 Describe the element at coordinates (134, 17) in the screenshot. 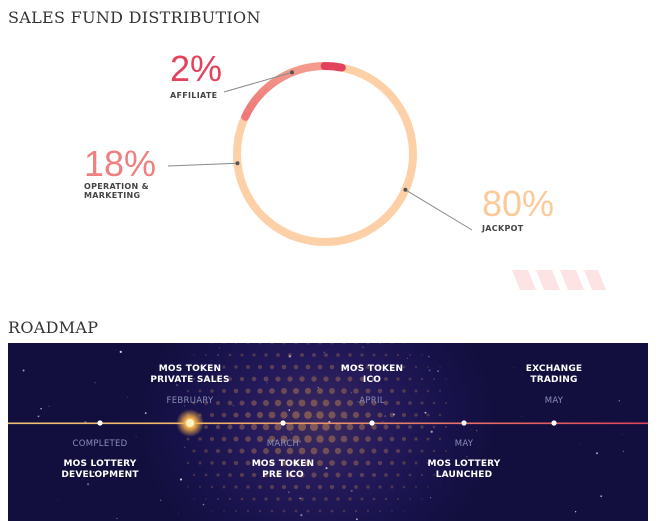

I see `fund-distribution-title: SALES FUND DISTRIBUTION` at that location.